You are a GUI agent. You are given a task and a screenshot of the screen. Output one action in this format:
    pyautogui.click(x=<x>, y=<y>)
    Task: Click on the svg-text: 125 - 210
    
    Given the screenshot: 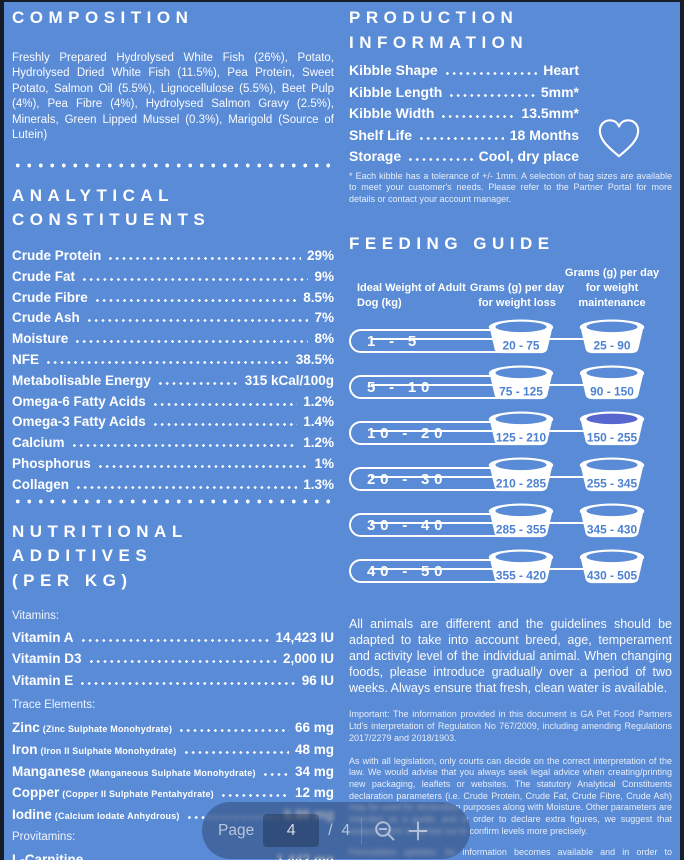 What is the action you would take?
    pyautogui.click(x=521, y=438)
    